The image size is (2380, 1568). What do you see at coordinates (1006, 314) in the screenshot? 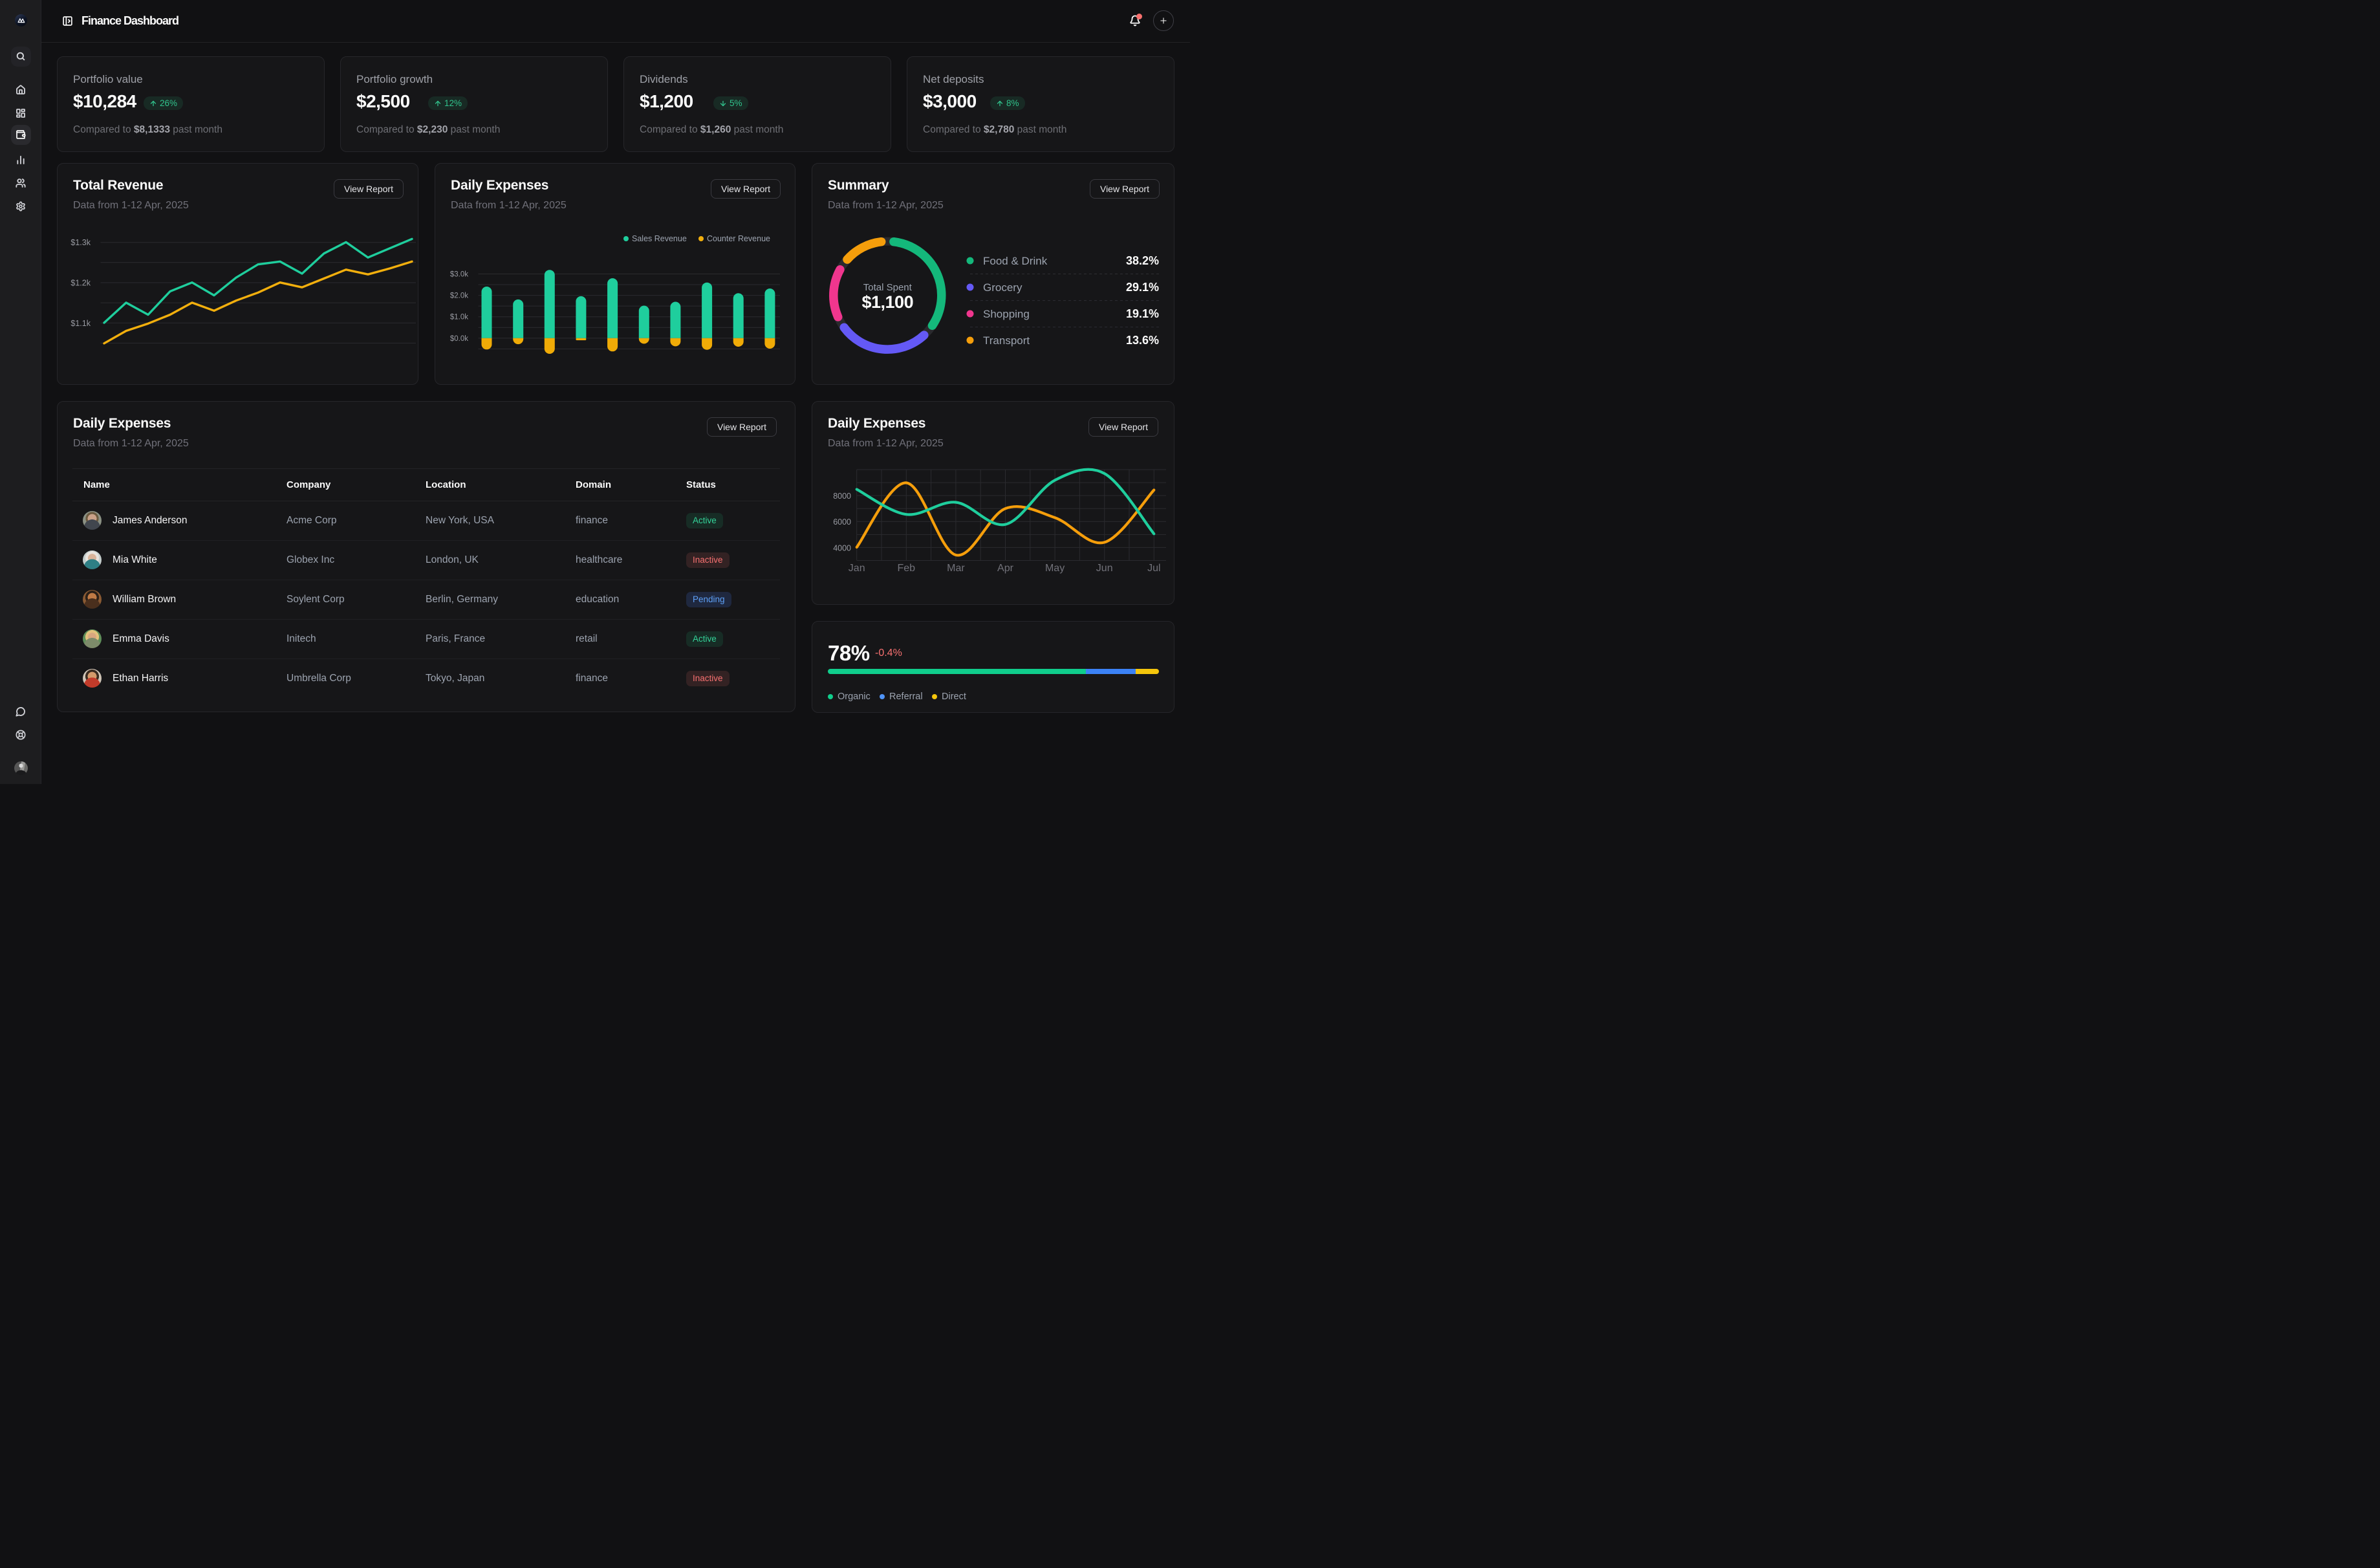
I see `svg-text: Shopping` at bounding box center [1006, 314].